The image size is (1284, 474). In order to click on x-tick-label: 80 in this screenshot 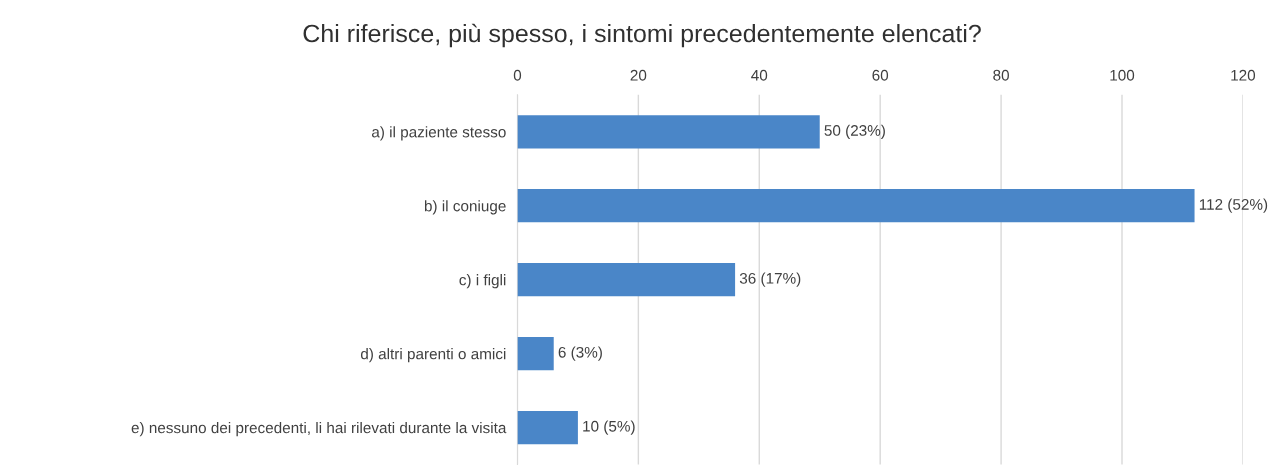, I will do `click(1001, 75)`.